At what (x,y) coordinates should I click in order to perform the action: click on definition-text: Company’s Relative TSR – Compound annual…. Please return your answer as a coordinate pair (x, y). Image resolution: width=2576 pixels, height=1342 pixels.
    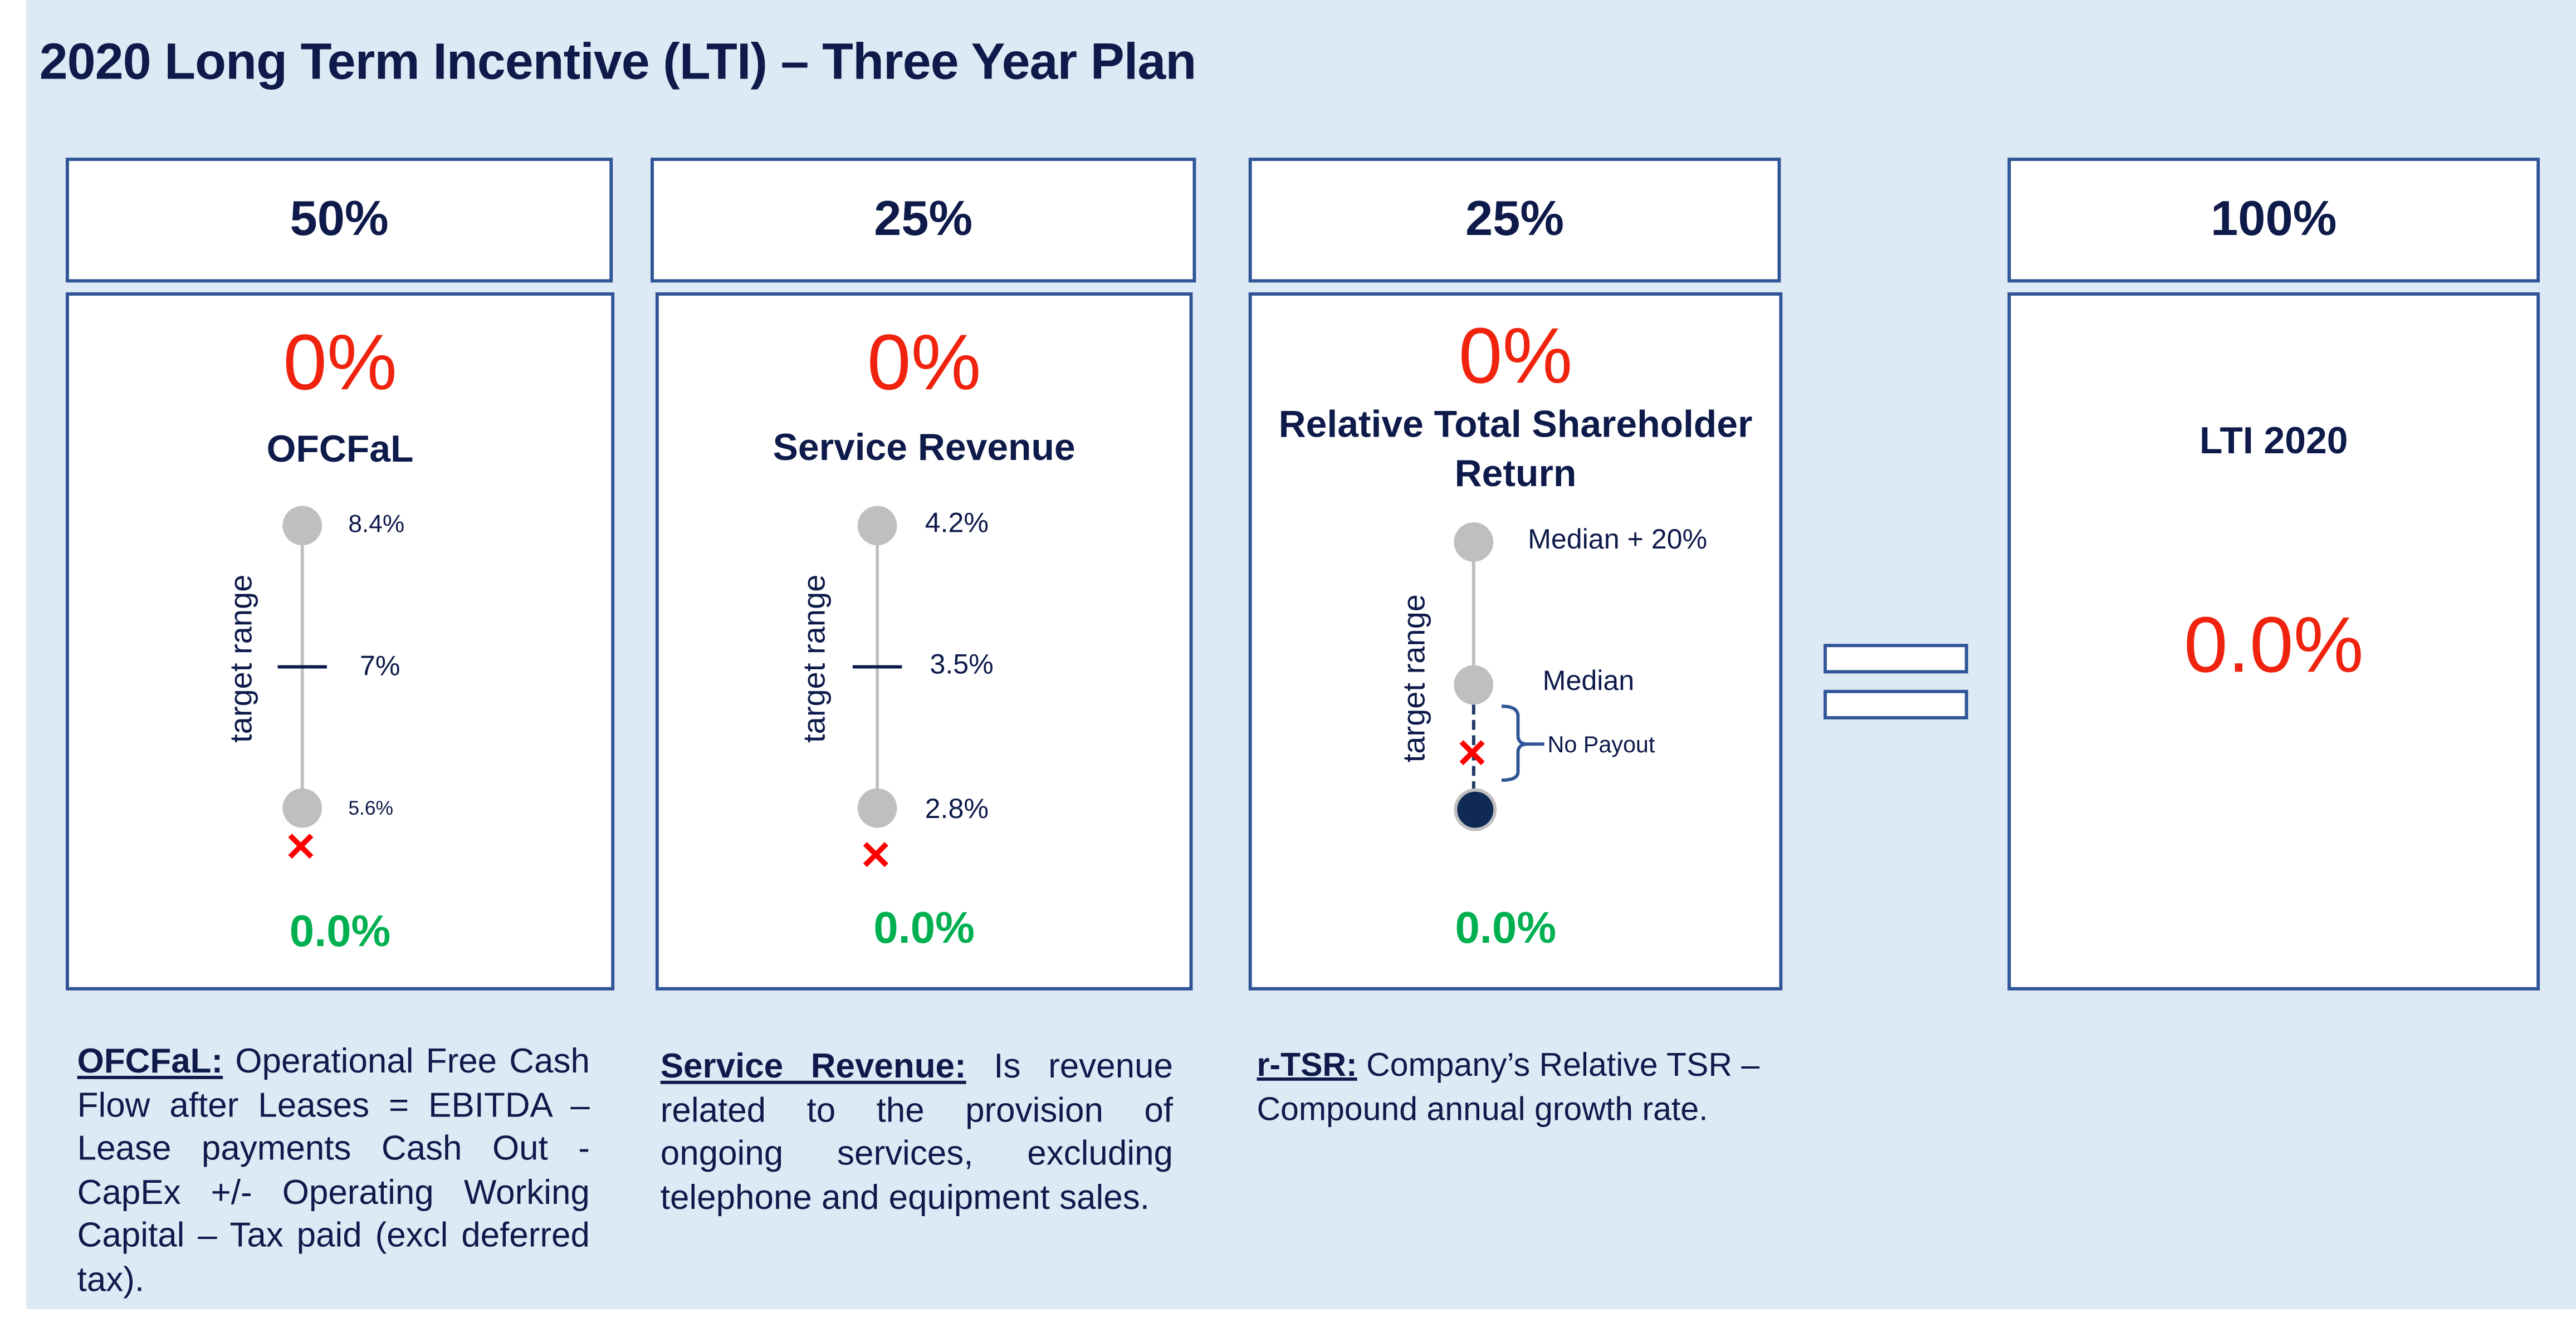
    Looking at the image, I should click on (1508, 1087).